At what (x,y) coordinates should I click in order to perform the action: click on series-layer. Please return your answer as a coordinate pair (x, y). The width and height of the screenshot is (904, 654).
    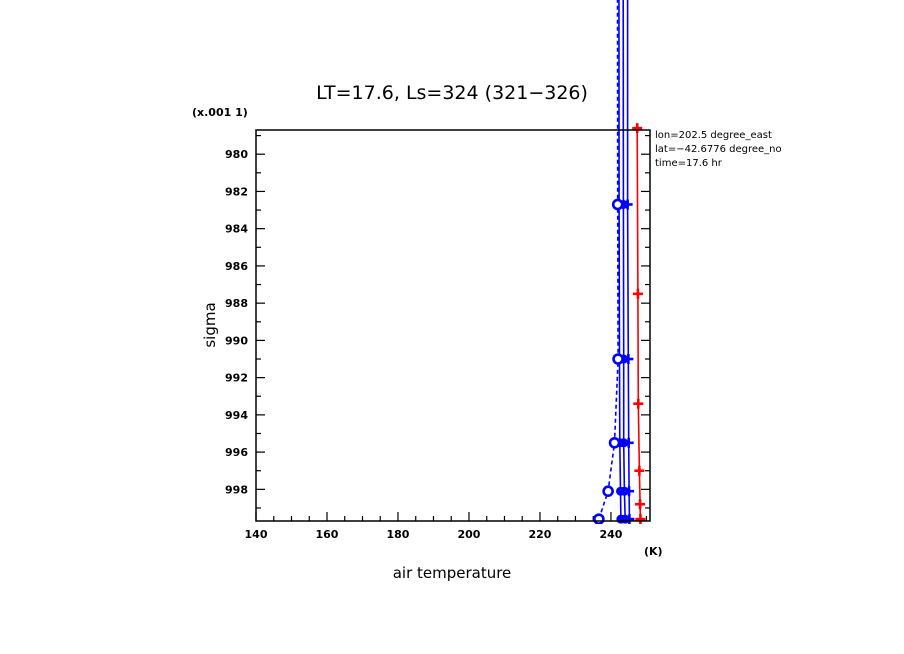
    Looking at the image, I should click on (619, 262).